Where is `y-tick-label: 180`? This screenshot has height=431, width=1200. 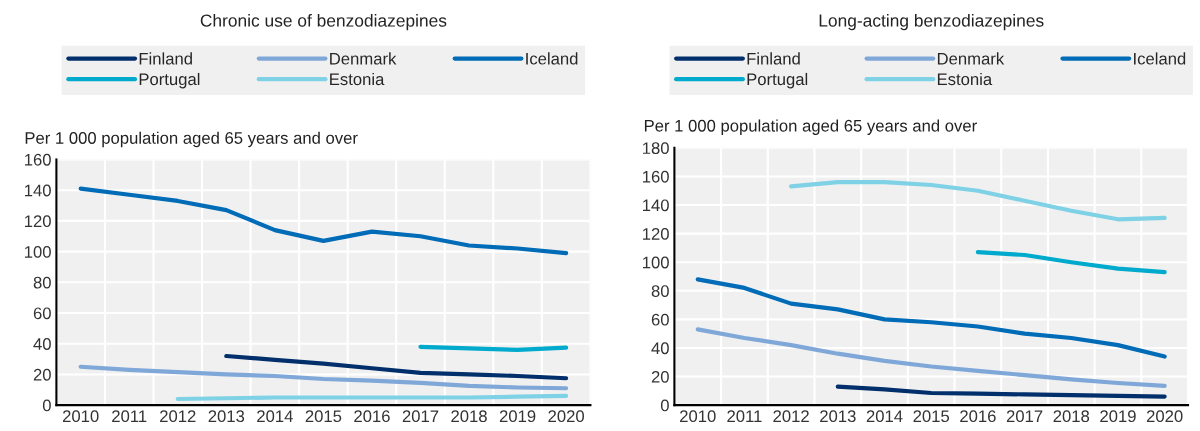
y-tick-label: 180 is located at coordinates (656, 148).